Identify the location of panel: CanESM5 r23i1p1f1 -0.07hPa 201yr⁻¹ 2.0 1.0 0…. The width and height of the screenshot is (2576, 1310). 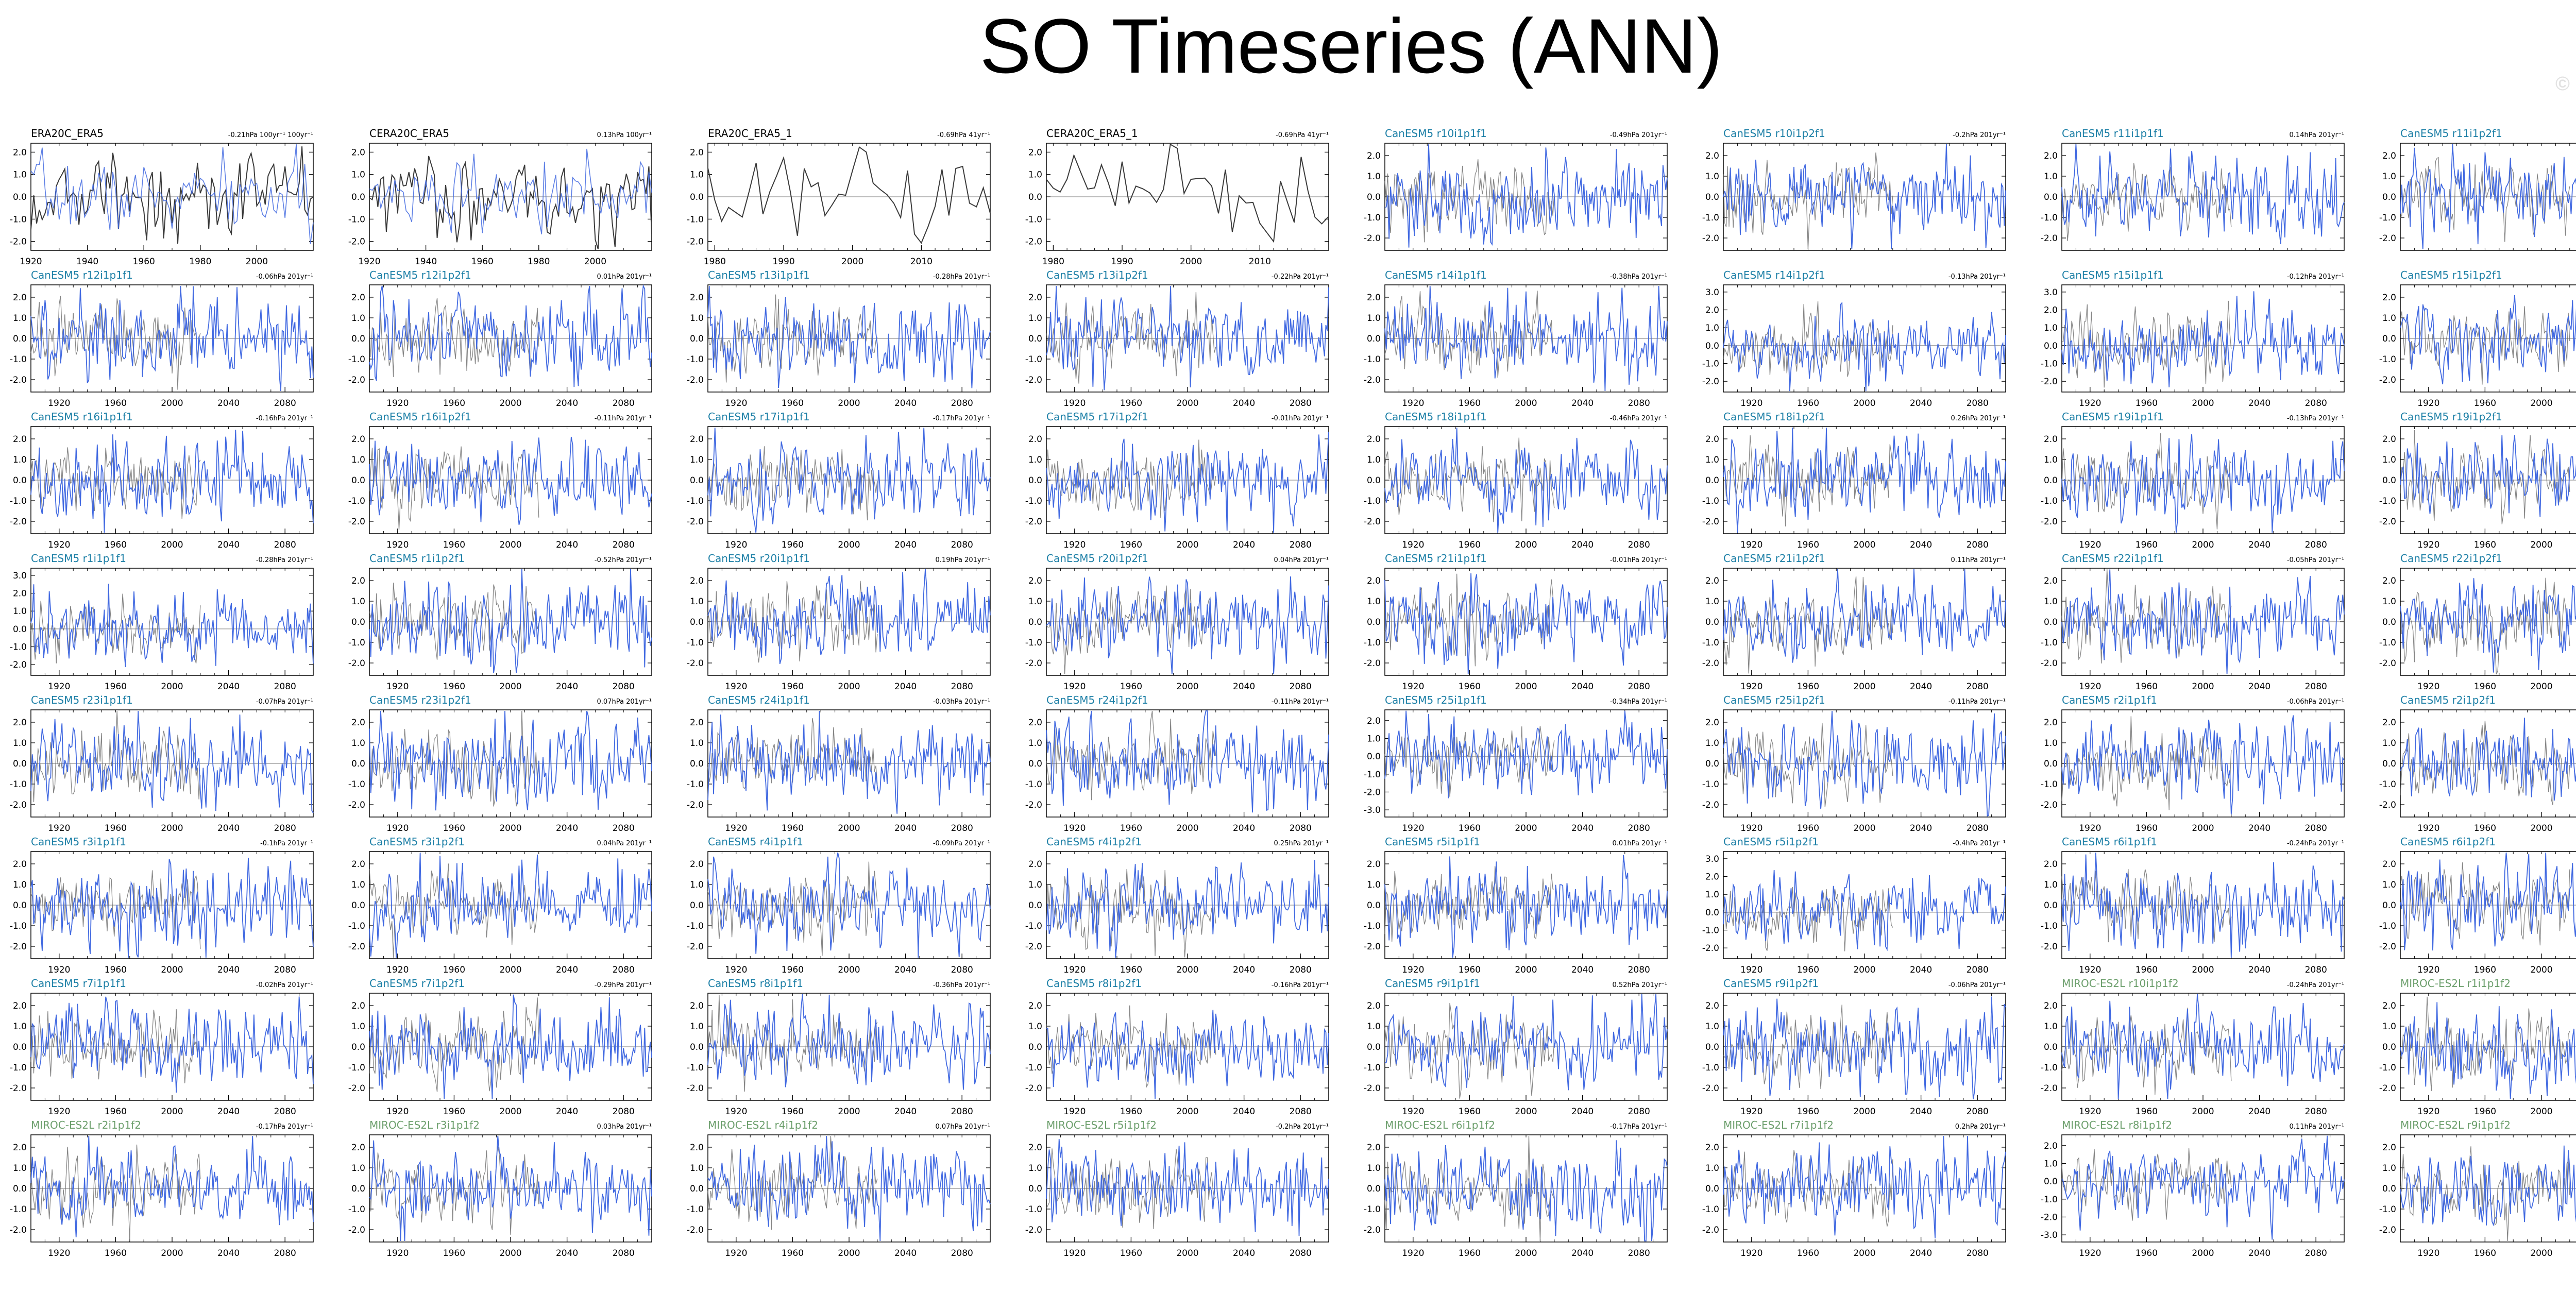
(162, 763).